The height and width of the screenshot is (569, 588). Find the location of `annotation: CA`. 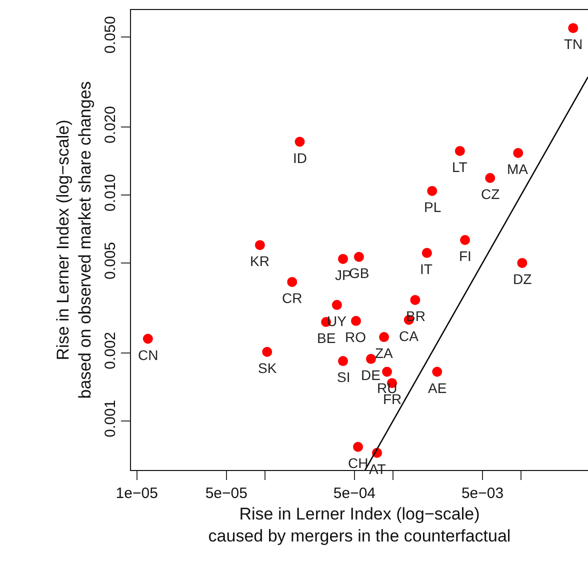

annotation: CA is located at coordinates (409, 336).